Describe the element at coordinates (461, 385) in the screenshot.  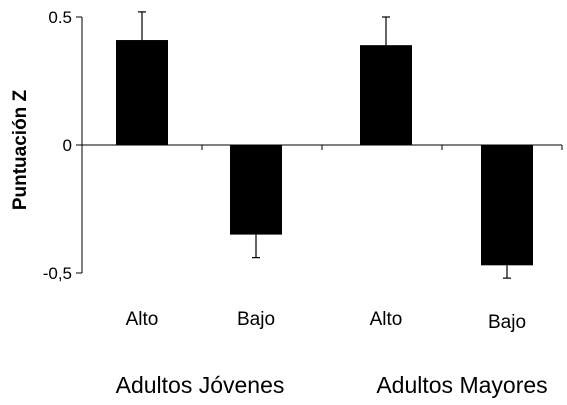
I see `group-label: Adultos Mayores` at that location.